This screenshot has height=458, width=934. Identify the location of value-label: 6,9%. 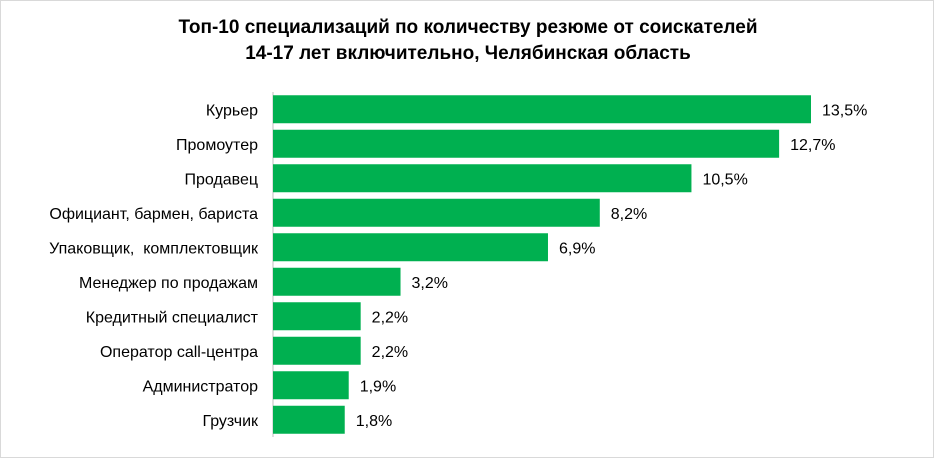
(577, 248).